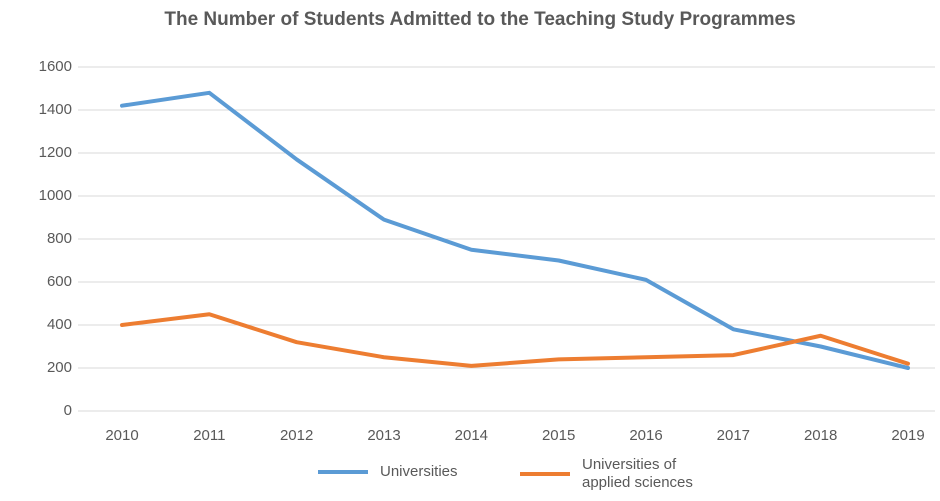 The image size is (940, 501). I want to click on x-tick-label: 2013, so click(383, 435).